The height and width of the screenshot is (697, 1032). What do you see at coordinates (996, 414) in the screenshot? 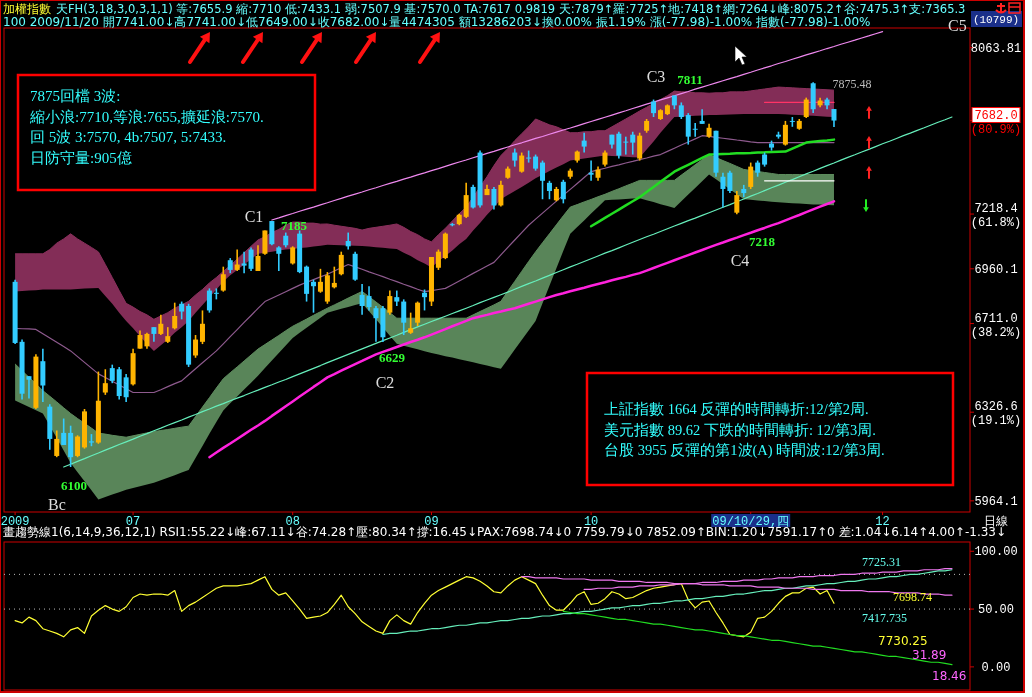
I see `y-tick-label: 6326.6 (19.1%)` at bounding box center [996, 414].